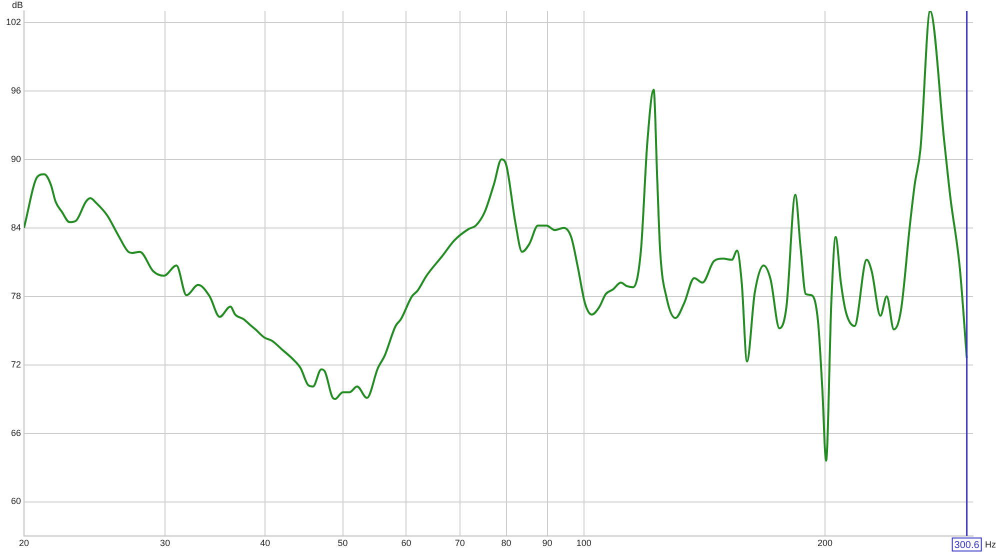 The image size is (1000, 552). Describe the element at coordinates (15, 364) in the screenshot. I see `y-tick-label: 72` at that location.